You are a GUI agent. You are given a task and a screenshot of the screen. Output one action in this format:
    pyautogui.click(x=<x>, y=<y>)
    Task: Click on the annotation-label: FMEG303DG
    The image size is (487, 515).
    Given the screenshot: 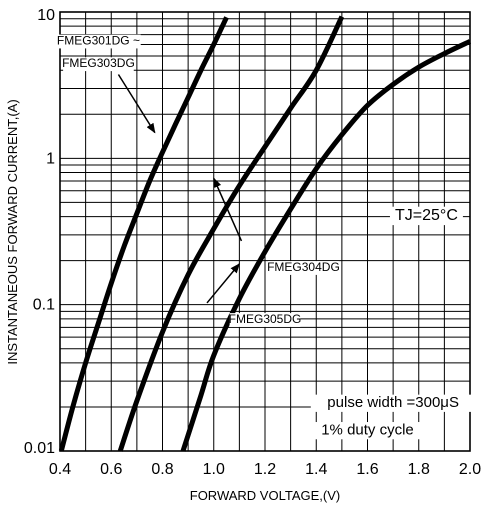 What is the action you would take?
    pyautogui.click(x=98, y=63)
    